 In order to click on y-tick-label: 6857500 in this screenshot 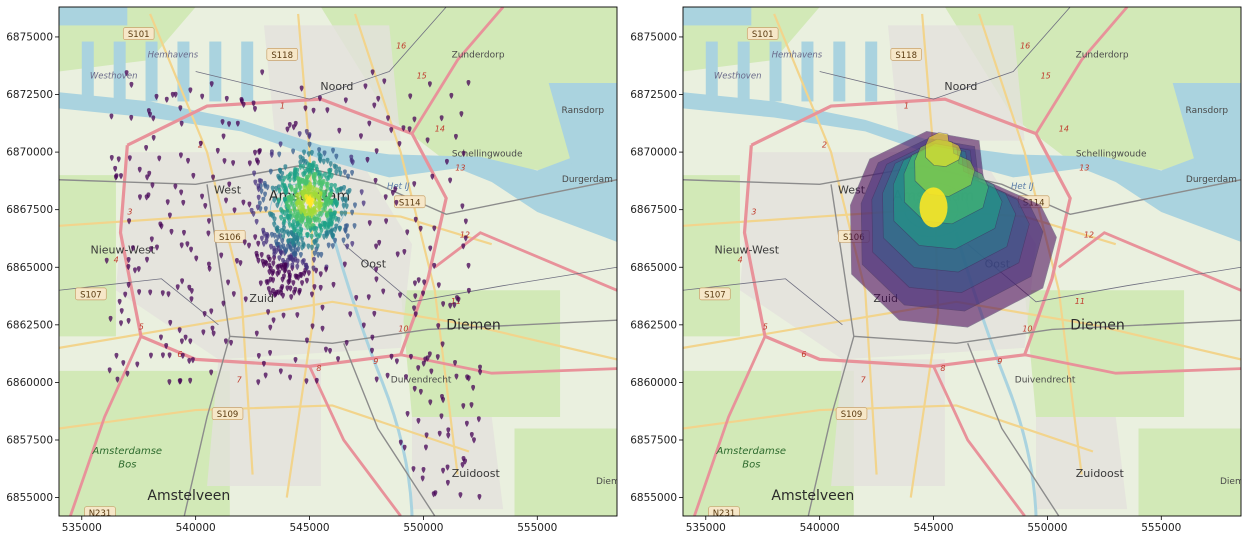, I will do `click(653, 440)`.